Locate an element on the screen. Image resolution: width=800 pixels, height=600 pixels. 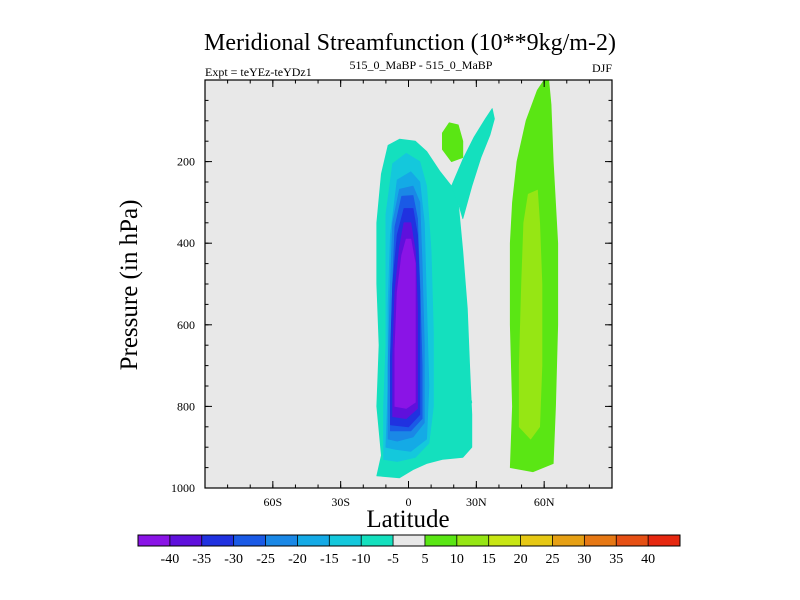
x-tick-label: 60S is located at coordinates (272, 502).